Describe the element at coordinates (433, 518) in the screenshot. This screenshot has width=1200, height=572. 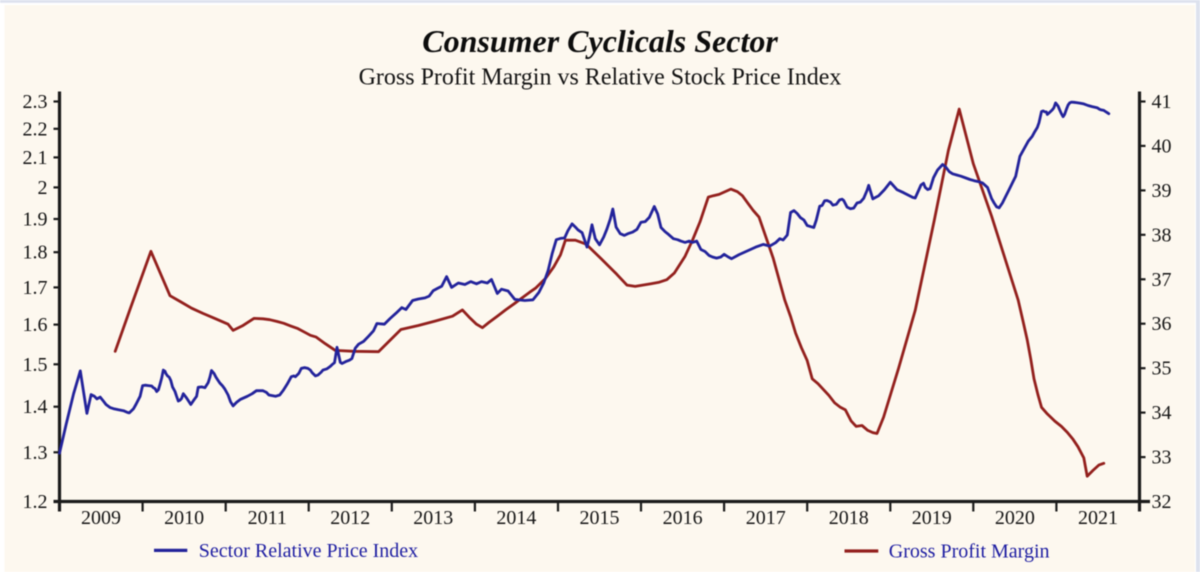
I see `svg-text: 2013` at that location.